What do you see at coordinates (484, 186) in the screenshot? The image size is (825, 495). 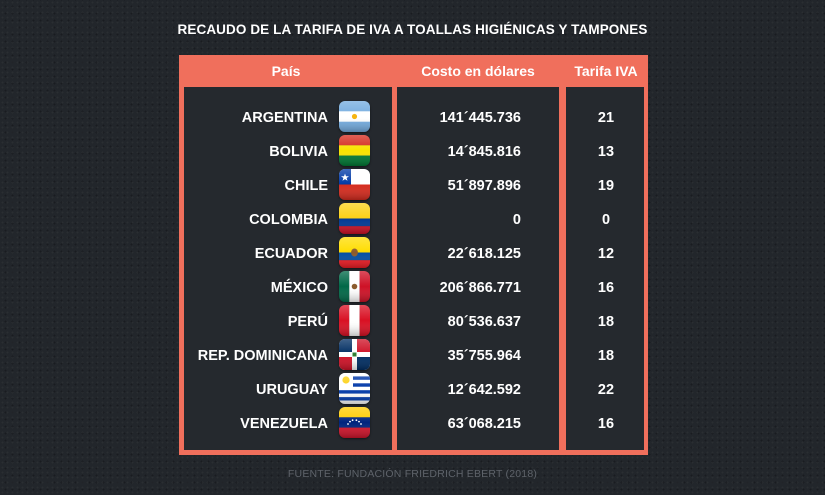 I see `cost-value: 51´897.896` at bounding box center [484, 186].